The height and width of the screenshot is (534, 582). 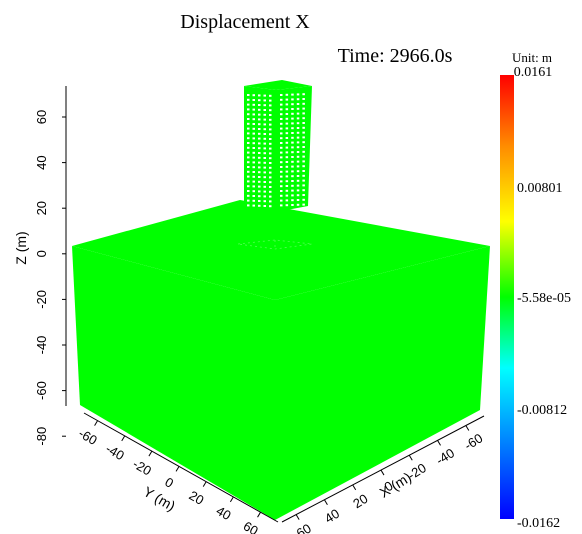 What do you see at coordinates (40, 266) in the screenshot?
I see `z-axis: 60 40 20 0 -20 -40 -60 -80 Z (m)` at bounding box center [40, 266].